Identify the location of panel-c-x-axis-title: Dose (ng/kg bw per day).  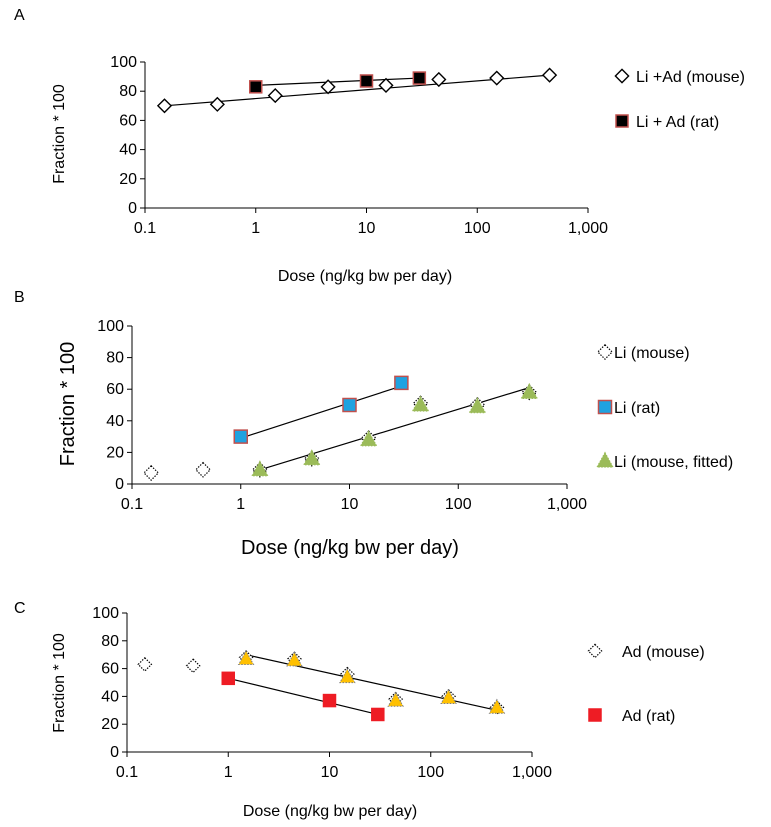
(330, 811).